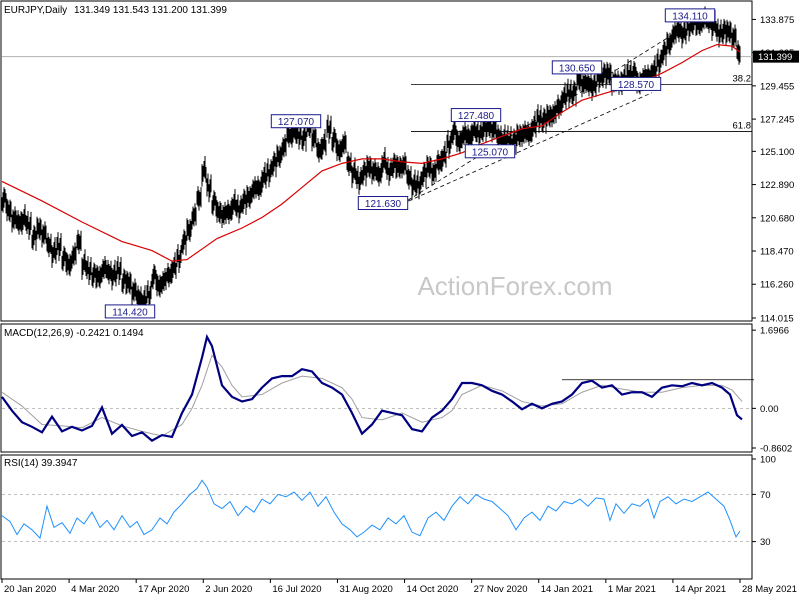 Image resolution: width=800 pixels, height=600 pixels. I want to click on macd-axis: 1.6966 0.00 -0.8602, so click(772, 390).